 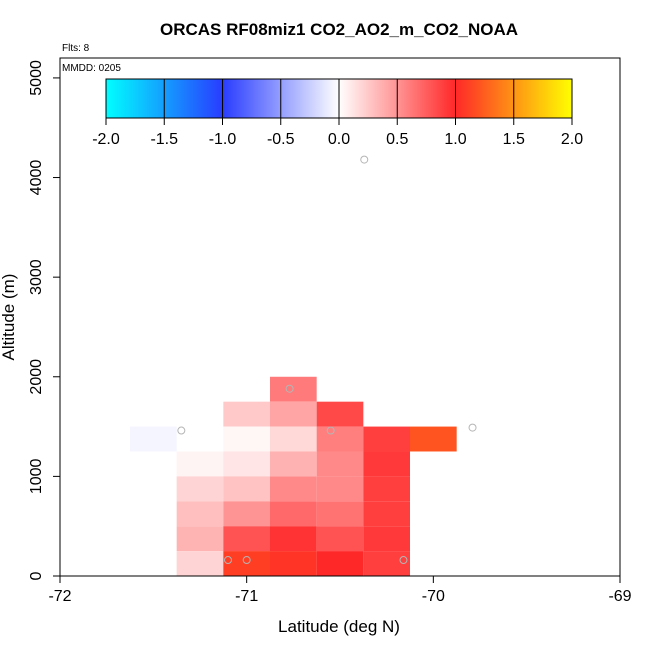 I want to click on y-tick-label: 0, so click(x=36, y=575).